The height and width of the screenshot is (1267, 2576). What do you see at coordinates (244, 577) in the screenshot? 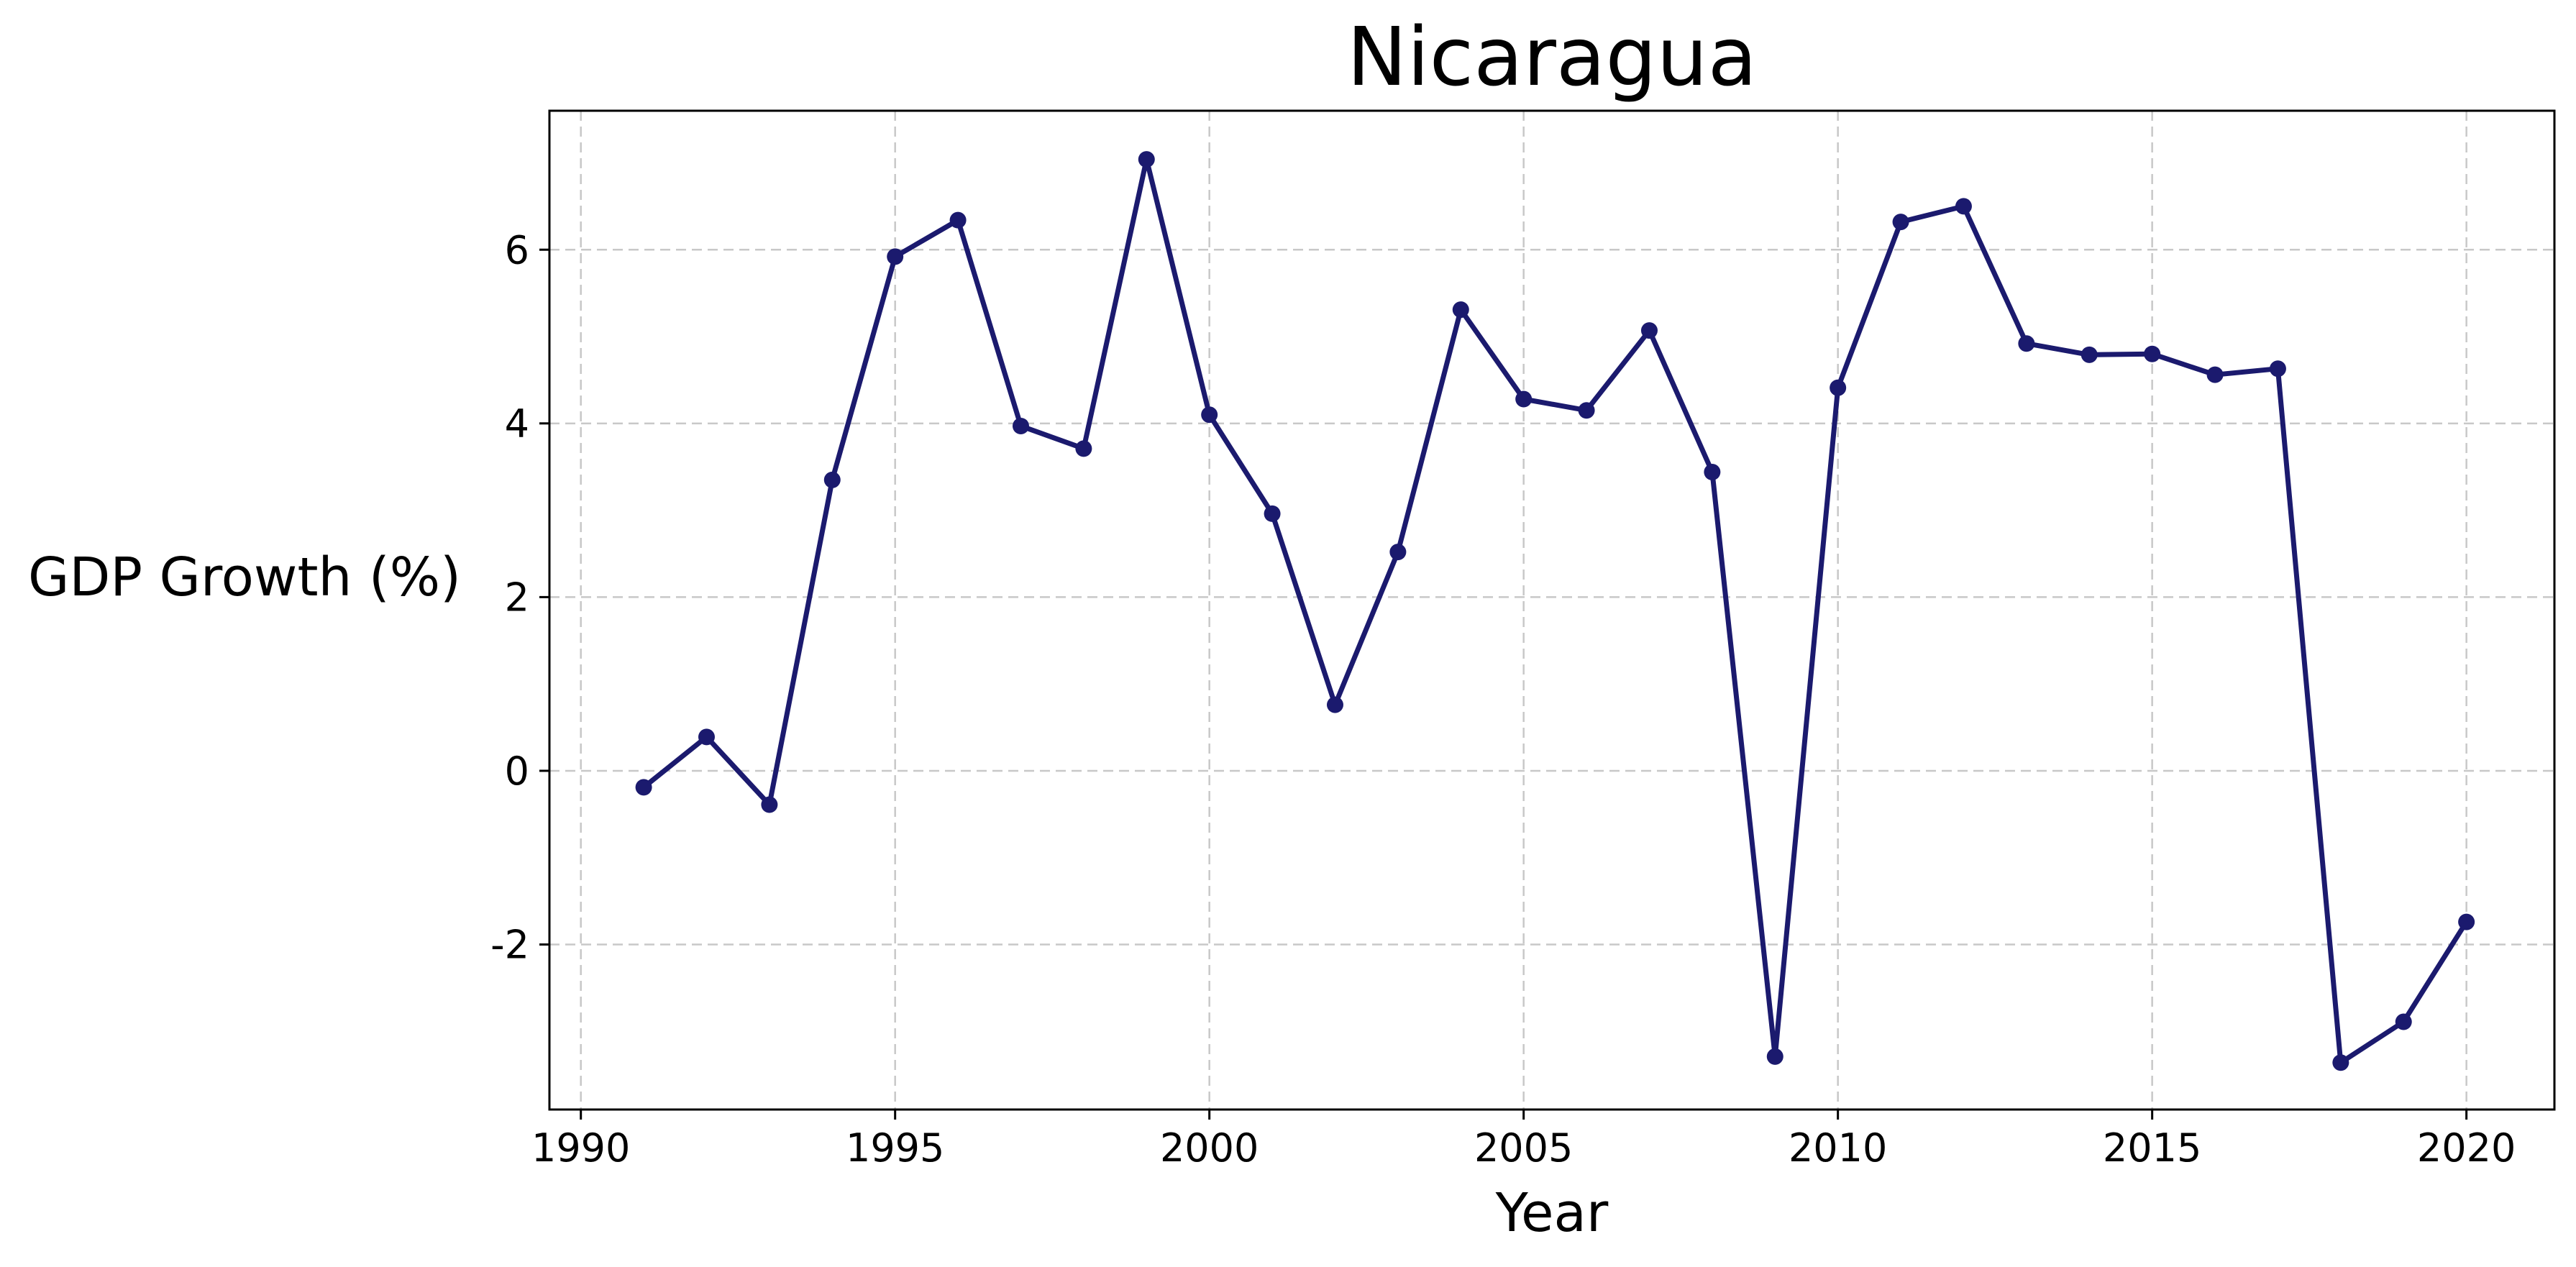
I see `y-axis-label: GDP Growth (%)` at bounding box center [244, 577].